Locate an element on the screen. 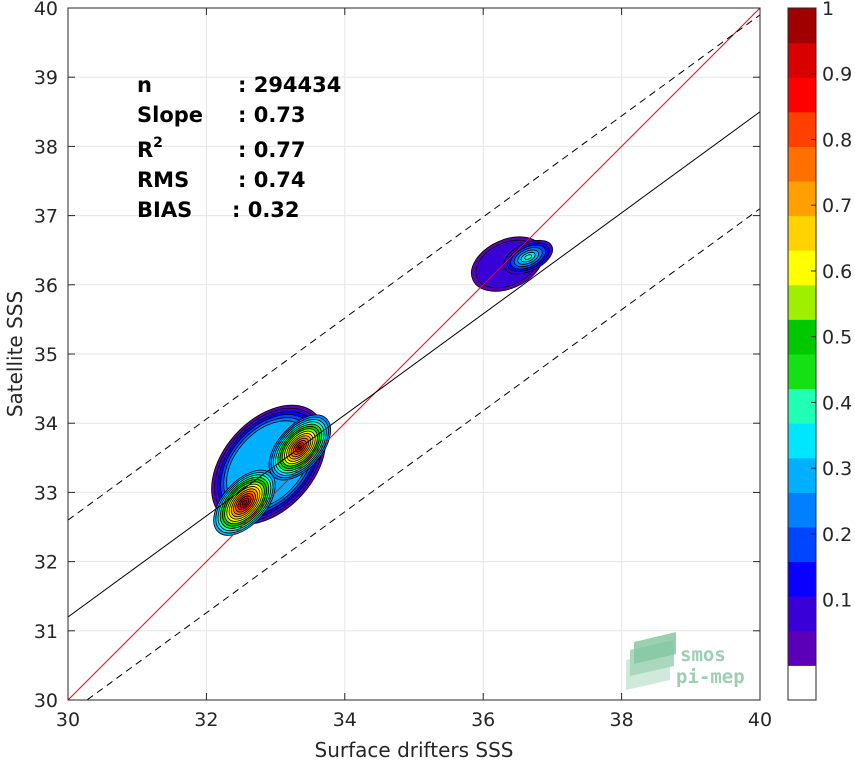  colorbar-tick-label: 0.4 is located at coordinates (837, 403).